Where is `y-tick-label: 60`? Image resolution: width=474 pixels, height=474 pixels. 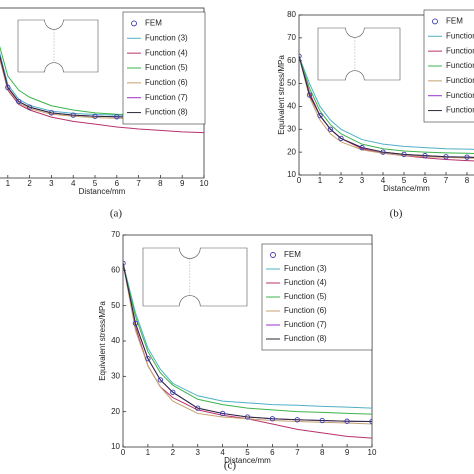 y-tick-label: 60 is located at coordinates (115, 269).